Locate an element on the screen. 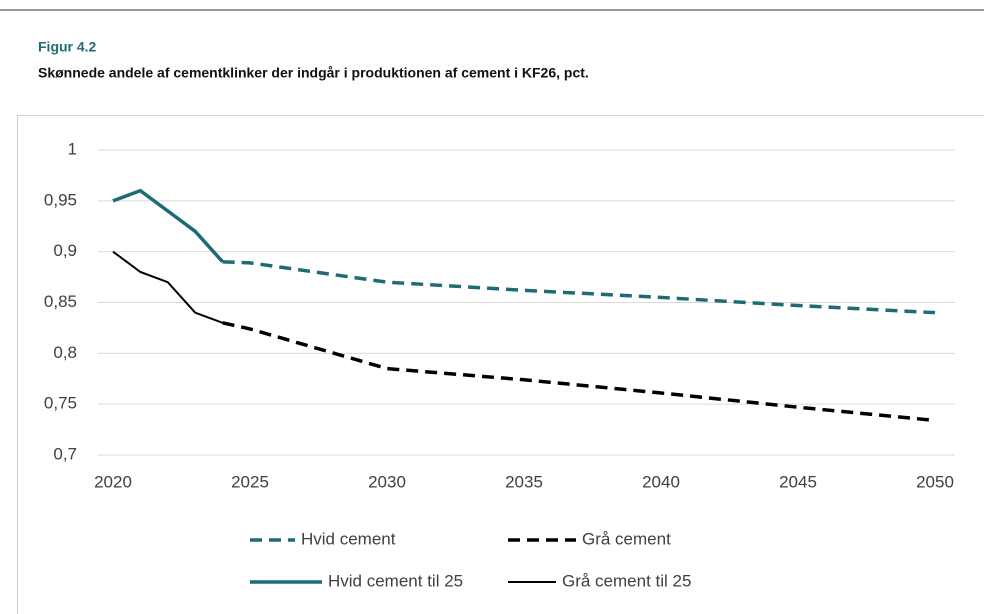  y-tick-label: 1 is located at coordinates (72, 148).